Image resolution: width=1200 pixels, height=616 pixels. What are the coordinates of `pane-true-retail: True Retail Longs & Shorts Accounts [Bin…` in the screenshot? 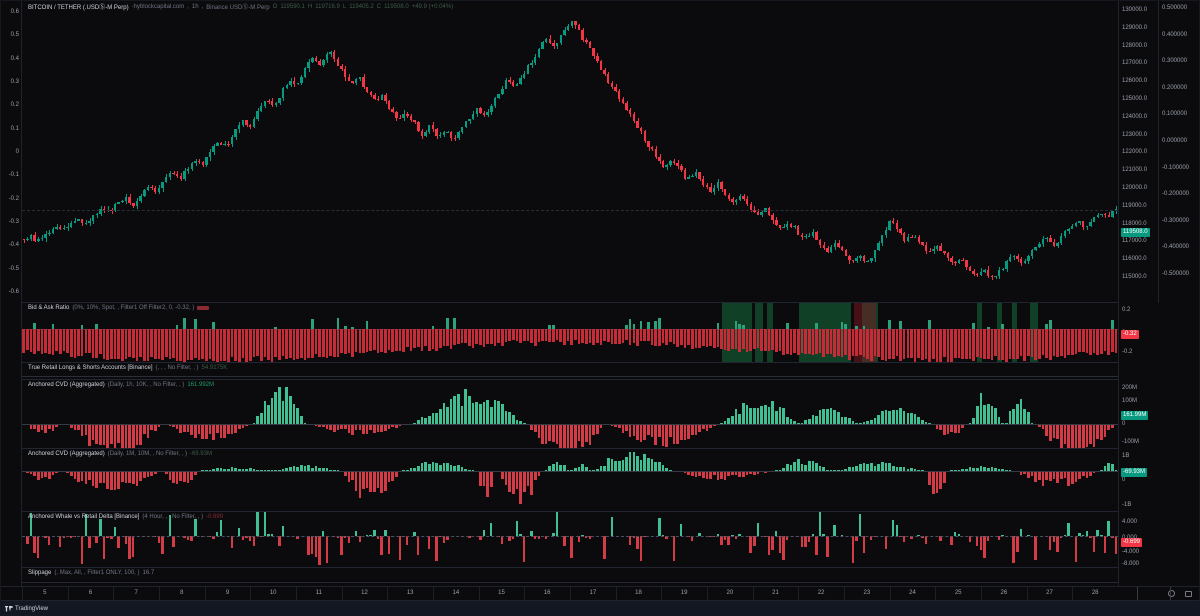 It's located at (570, 371).